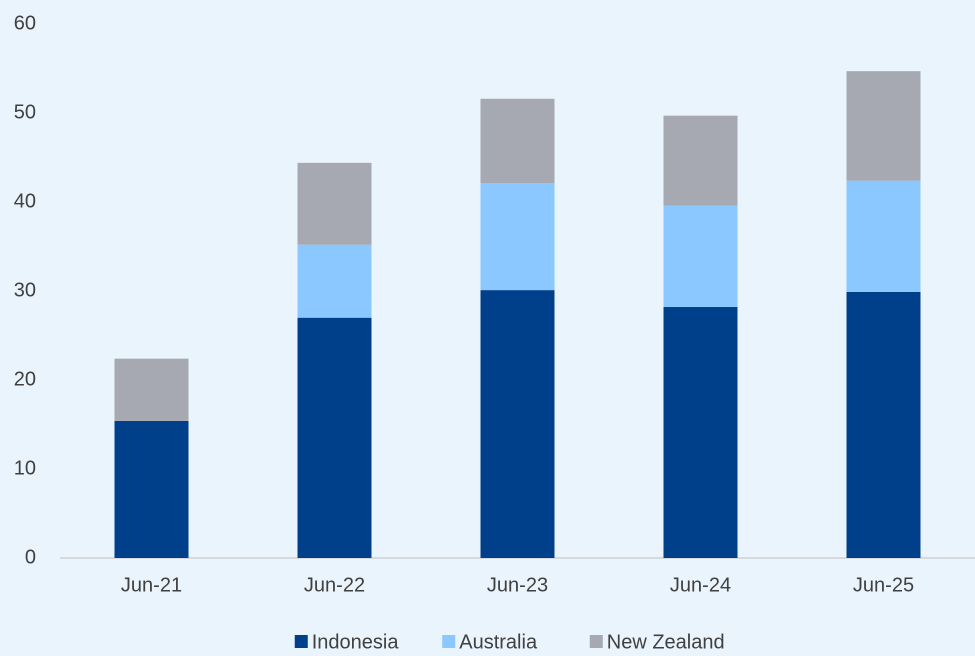 The width and height of the screenshot is (975, 656). What do you see at coordinates (25, 201) in the screenshot?
I see `y-tick-label: 40` at bounding box center [25, 201].